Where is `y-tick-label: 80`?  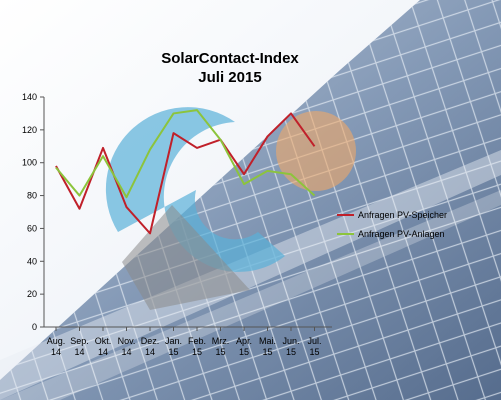
y-tick-label: 80 is located at coordinates (32, 196).